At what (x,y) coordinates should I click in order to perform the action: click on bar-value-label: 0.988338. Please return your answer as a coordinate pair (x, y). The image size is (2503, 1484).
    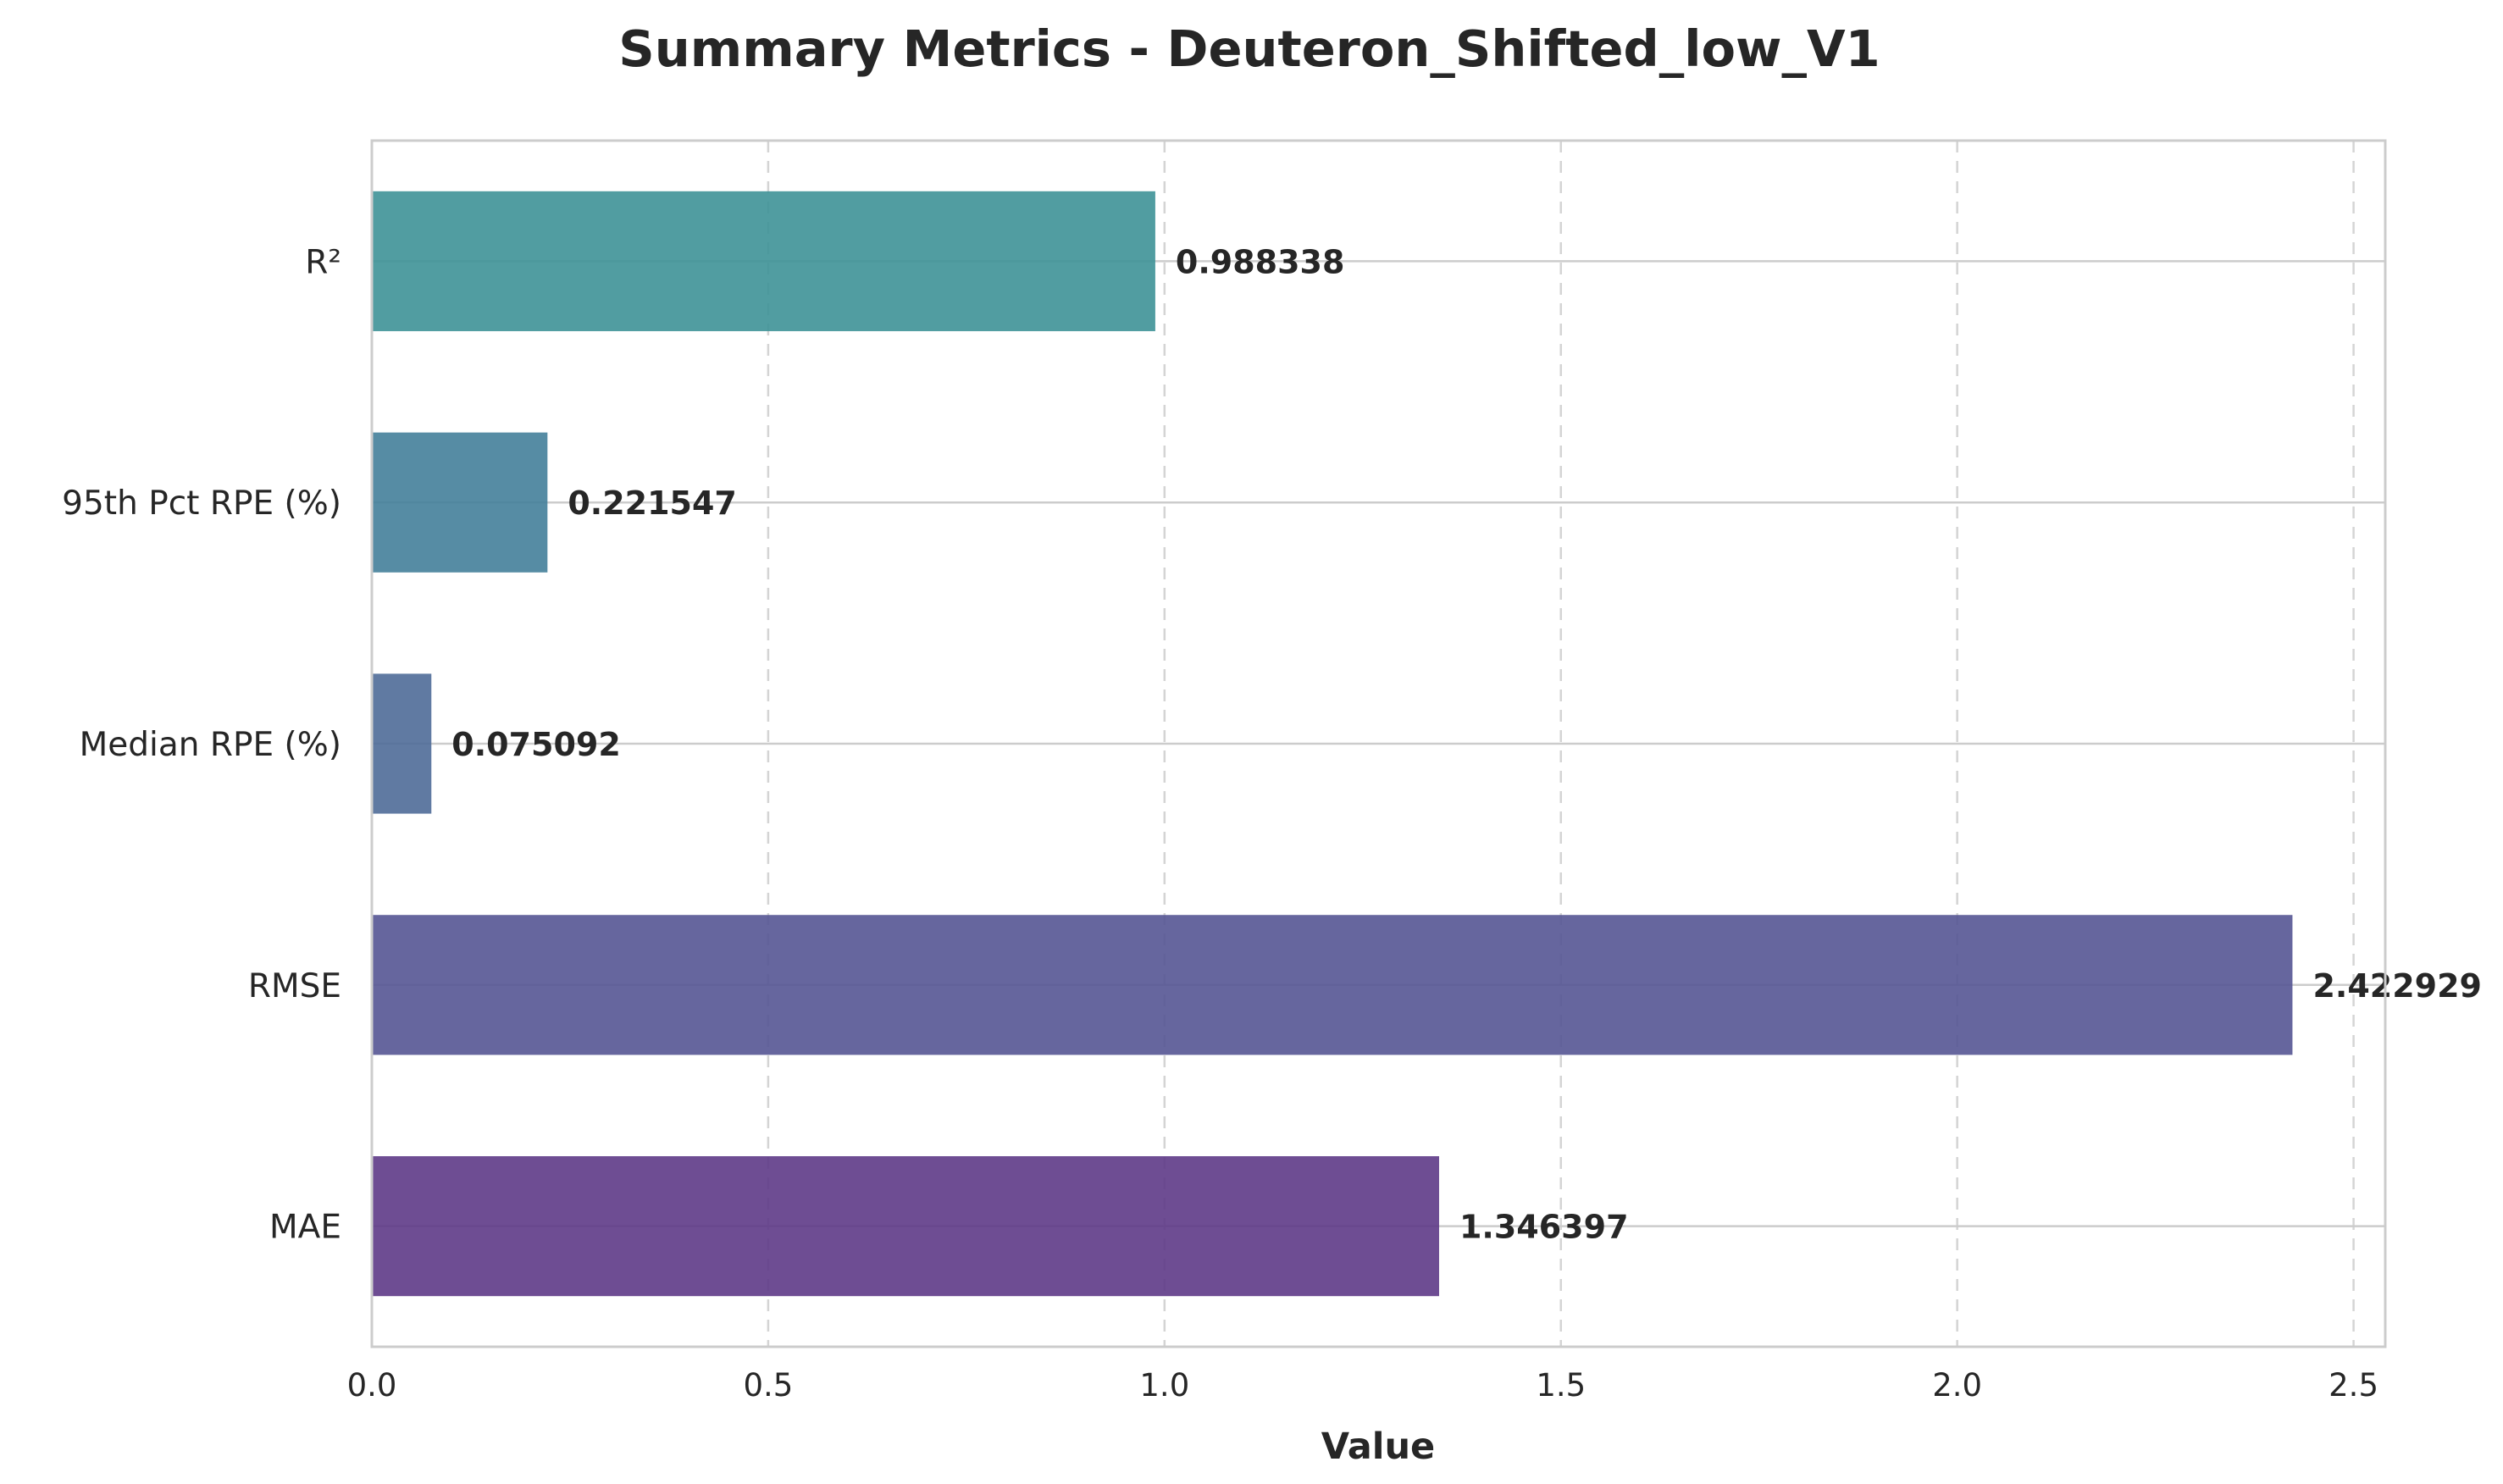
    Looking at the image, I should click on (1261, 261).